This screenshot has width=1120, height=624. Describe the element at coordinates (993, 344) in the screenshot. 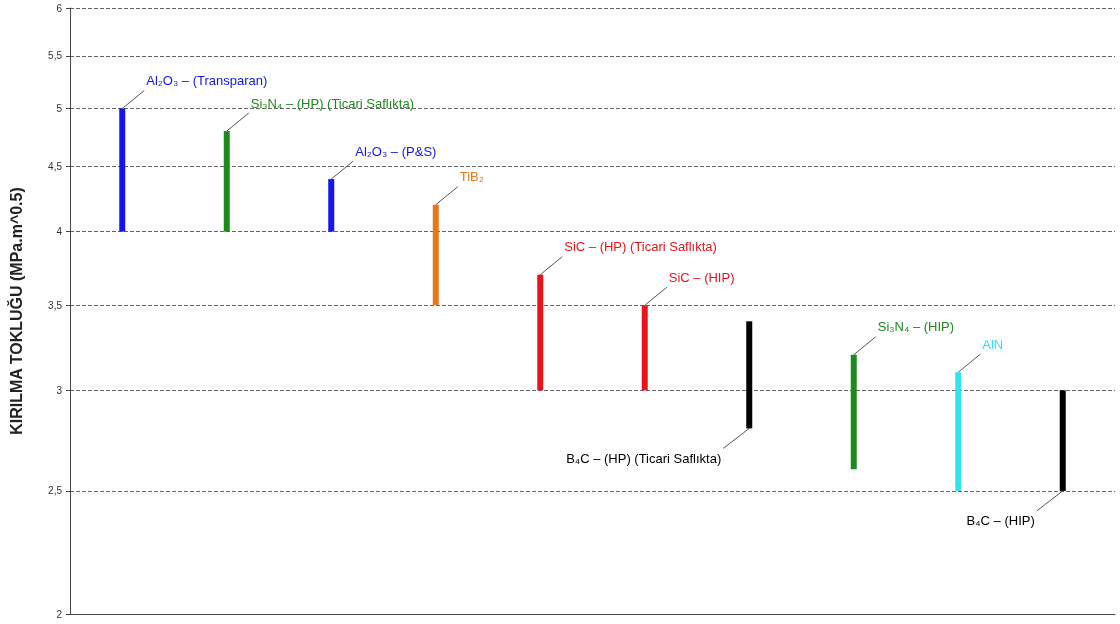

I see `annotation: AlN` at that location.